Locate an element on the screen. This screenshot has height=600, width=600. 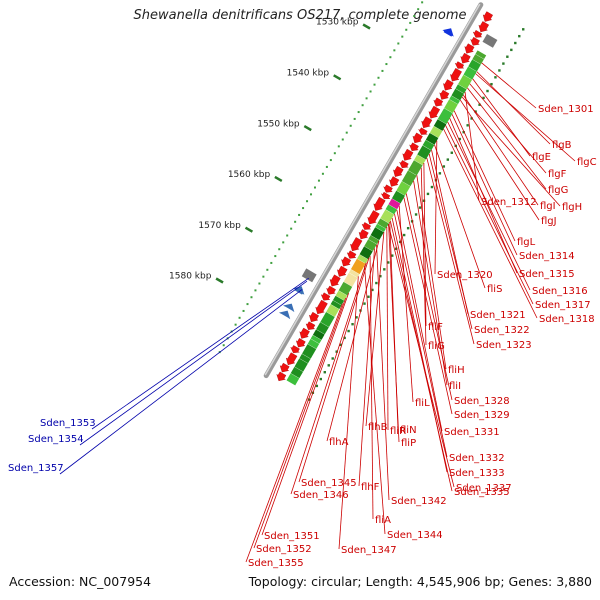
gene-label: Sden_1323 is located at coordinates (504, 345).